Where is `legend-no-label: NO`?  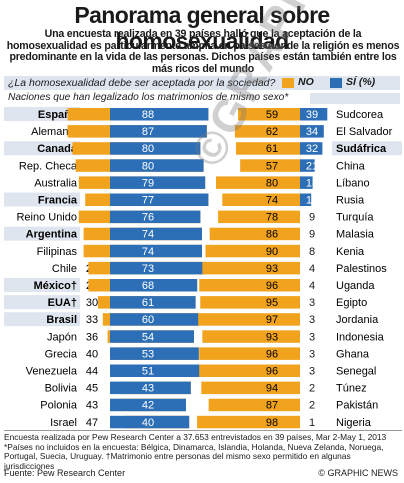 legend-no-label: NO is located at coordinates (306, 82).